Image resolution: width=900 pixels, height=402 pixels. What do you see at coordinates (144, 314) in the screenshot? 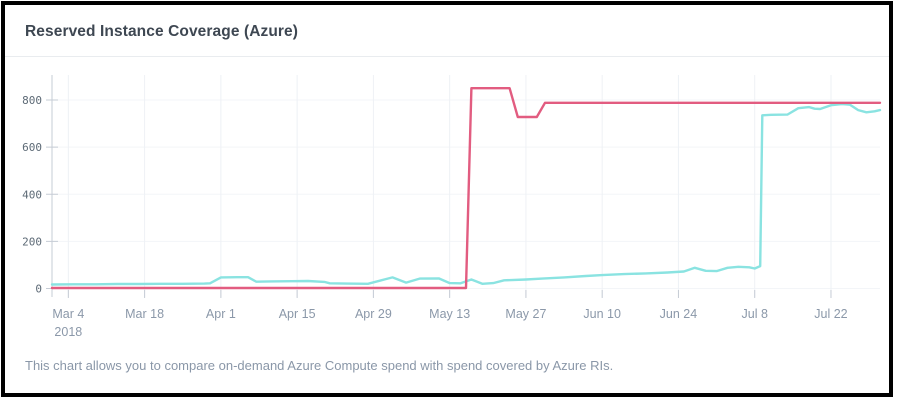
I see `x-tick-label: Mar 18` at bounding box center [144, 314].